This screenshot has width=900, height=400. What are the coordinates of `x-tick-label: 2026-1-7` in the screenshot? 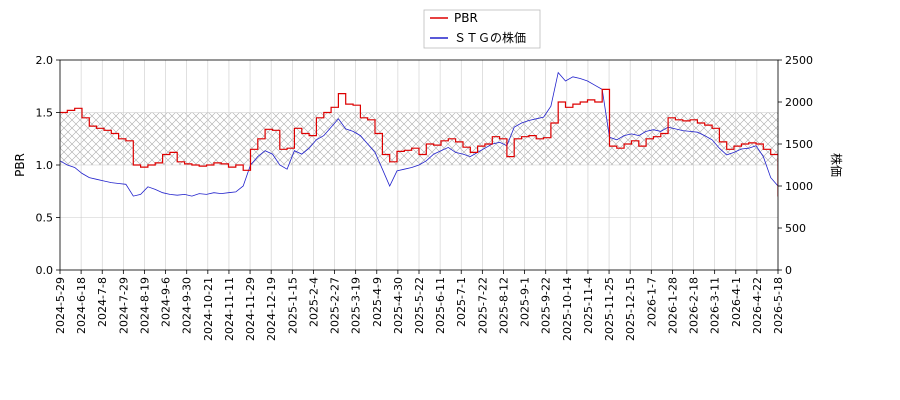 It's located at (651, 302).